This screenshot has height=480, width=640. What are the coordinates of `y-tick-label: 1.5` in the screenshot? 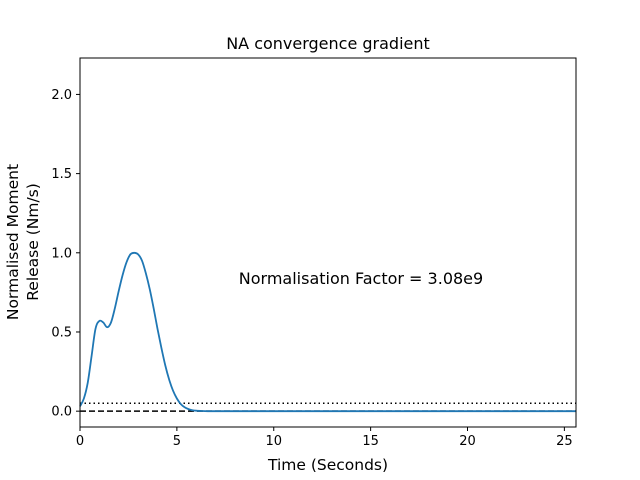 It's located at (61, 174).